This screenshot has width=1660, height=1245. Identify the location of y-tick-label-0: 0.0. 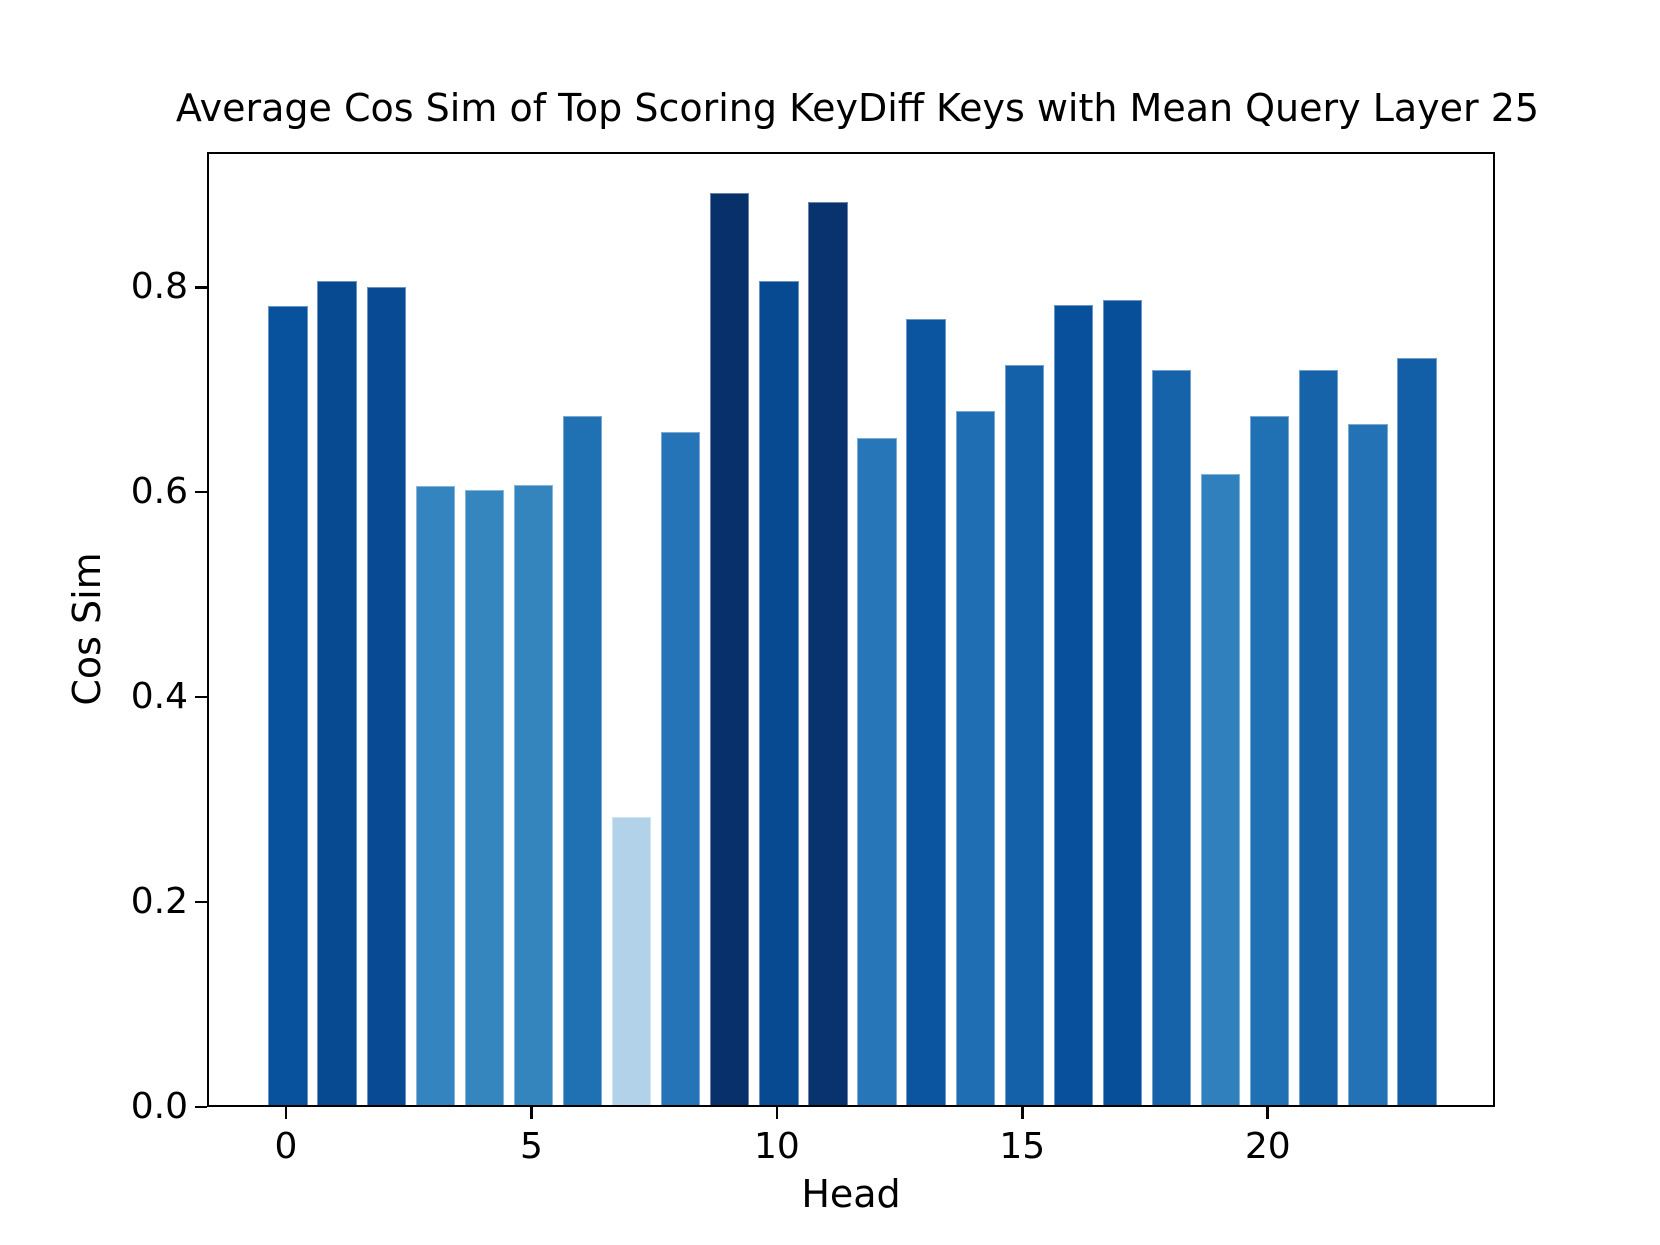
(159, 1106).